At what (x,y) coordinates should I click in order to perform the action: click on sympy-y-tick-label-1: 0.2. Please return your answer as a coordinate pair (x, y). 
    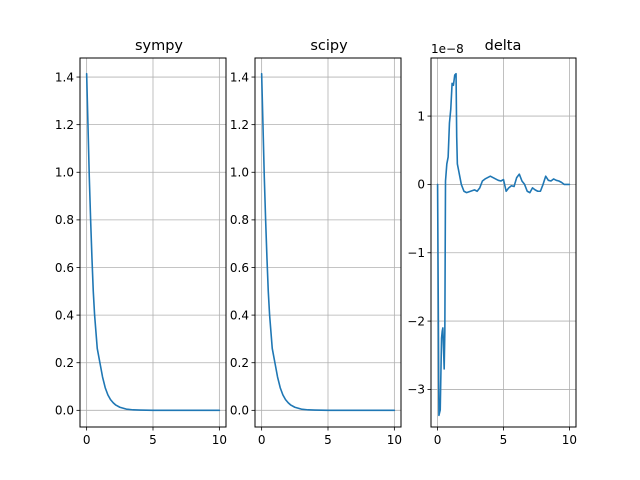
    Looking at the image, I should click on (64, 363).